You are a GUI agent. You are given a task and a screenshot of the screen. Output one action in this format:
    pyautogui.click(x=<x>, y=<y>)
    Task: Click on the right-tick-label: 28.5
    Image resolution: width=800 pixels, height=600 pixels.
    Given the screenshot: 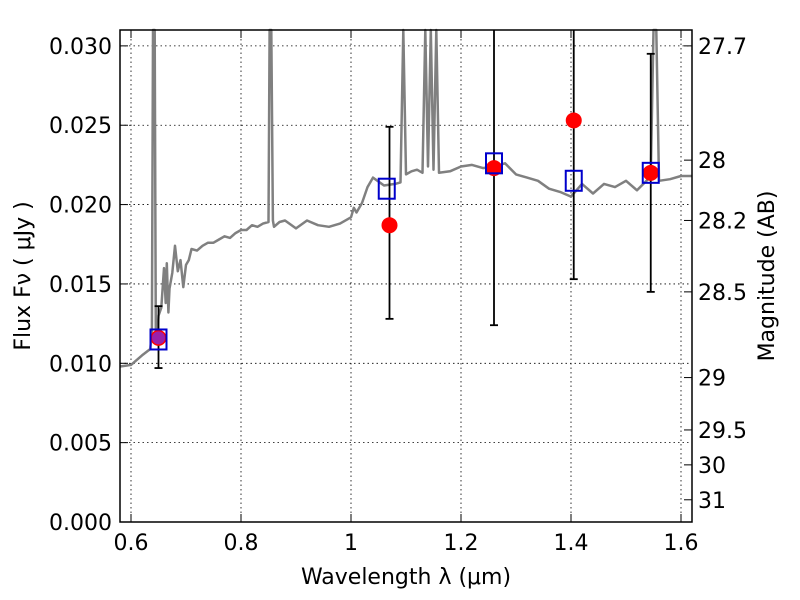 What is the action you would take?
    pyautogui.click(x=722, y=293)
    